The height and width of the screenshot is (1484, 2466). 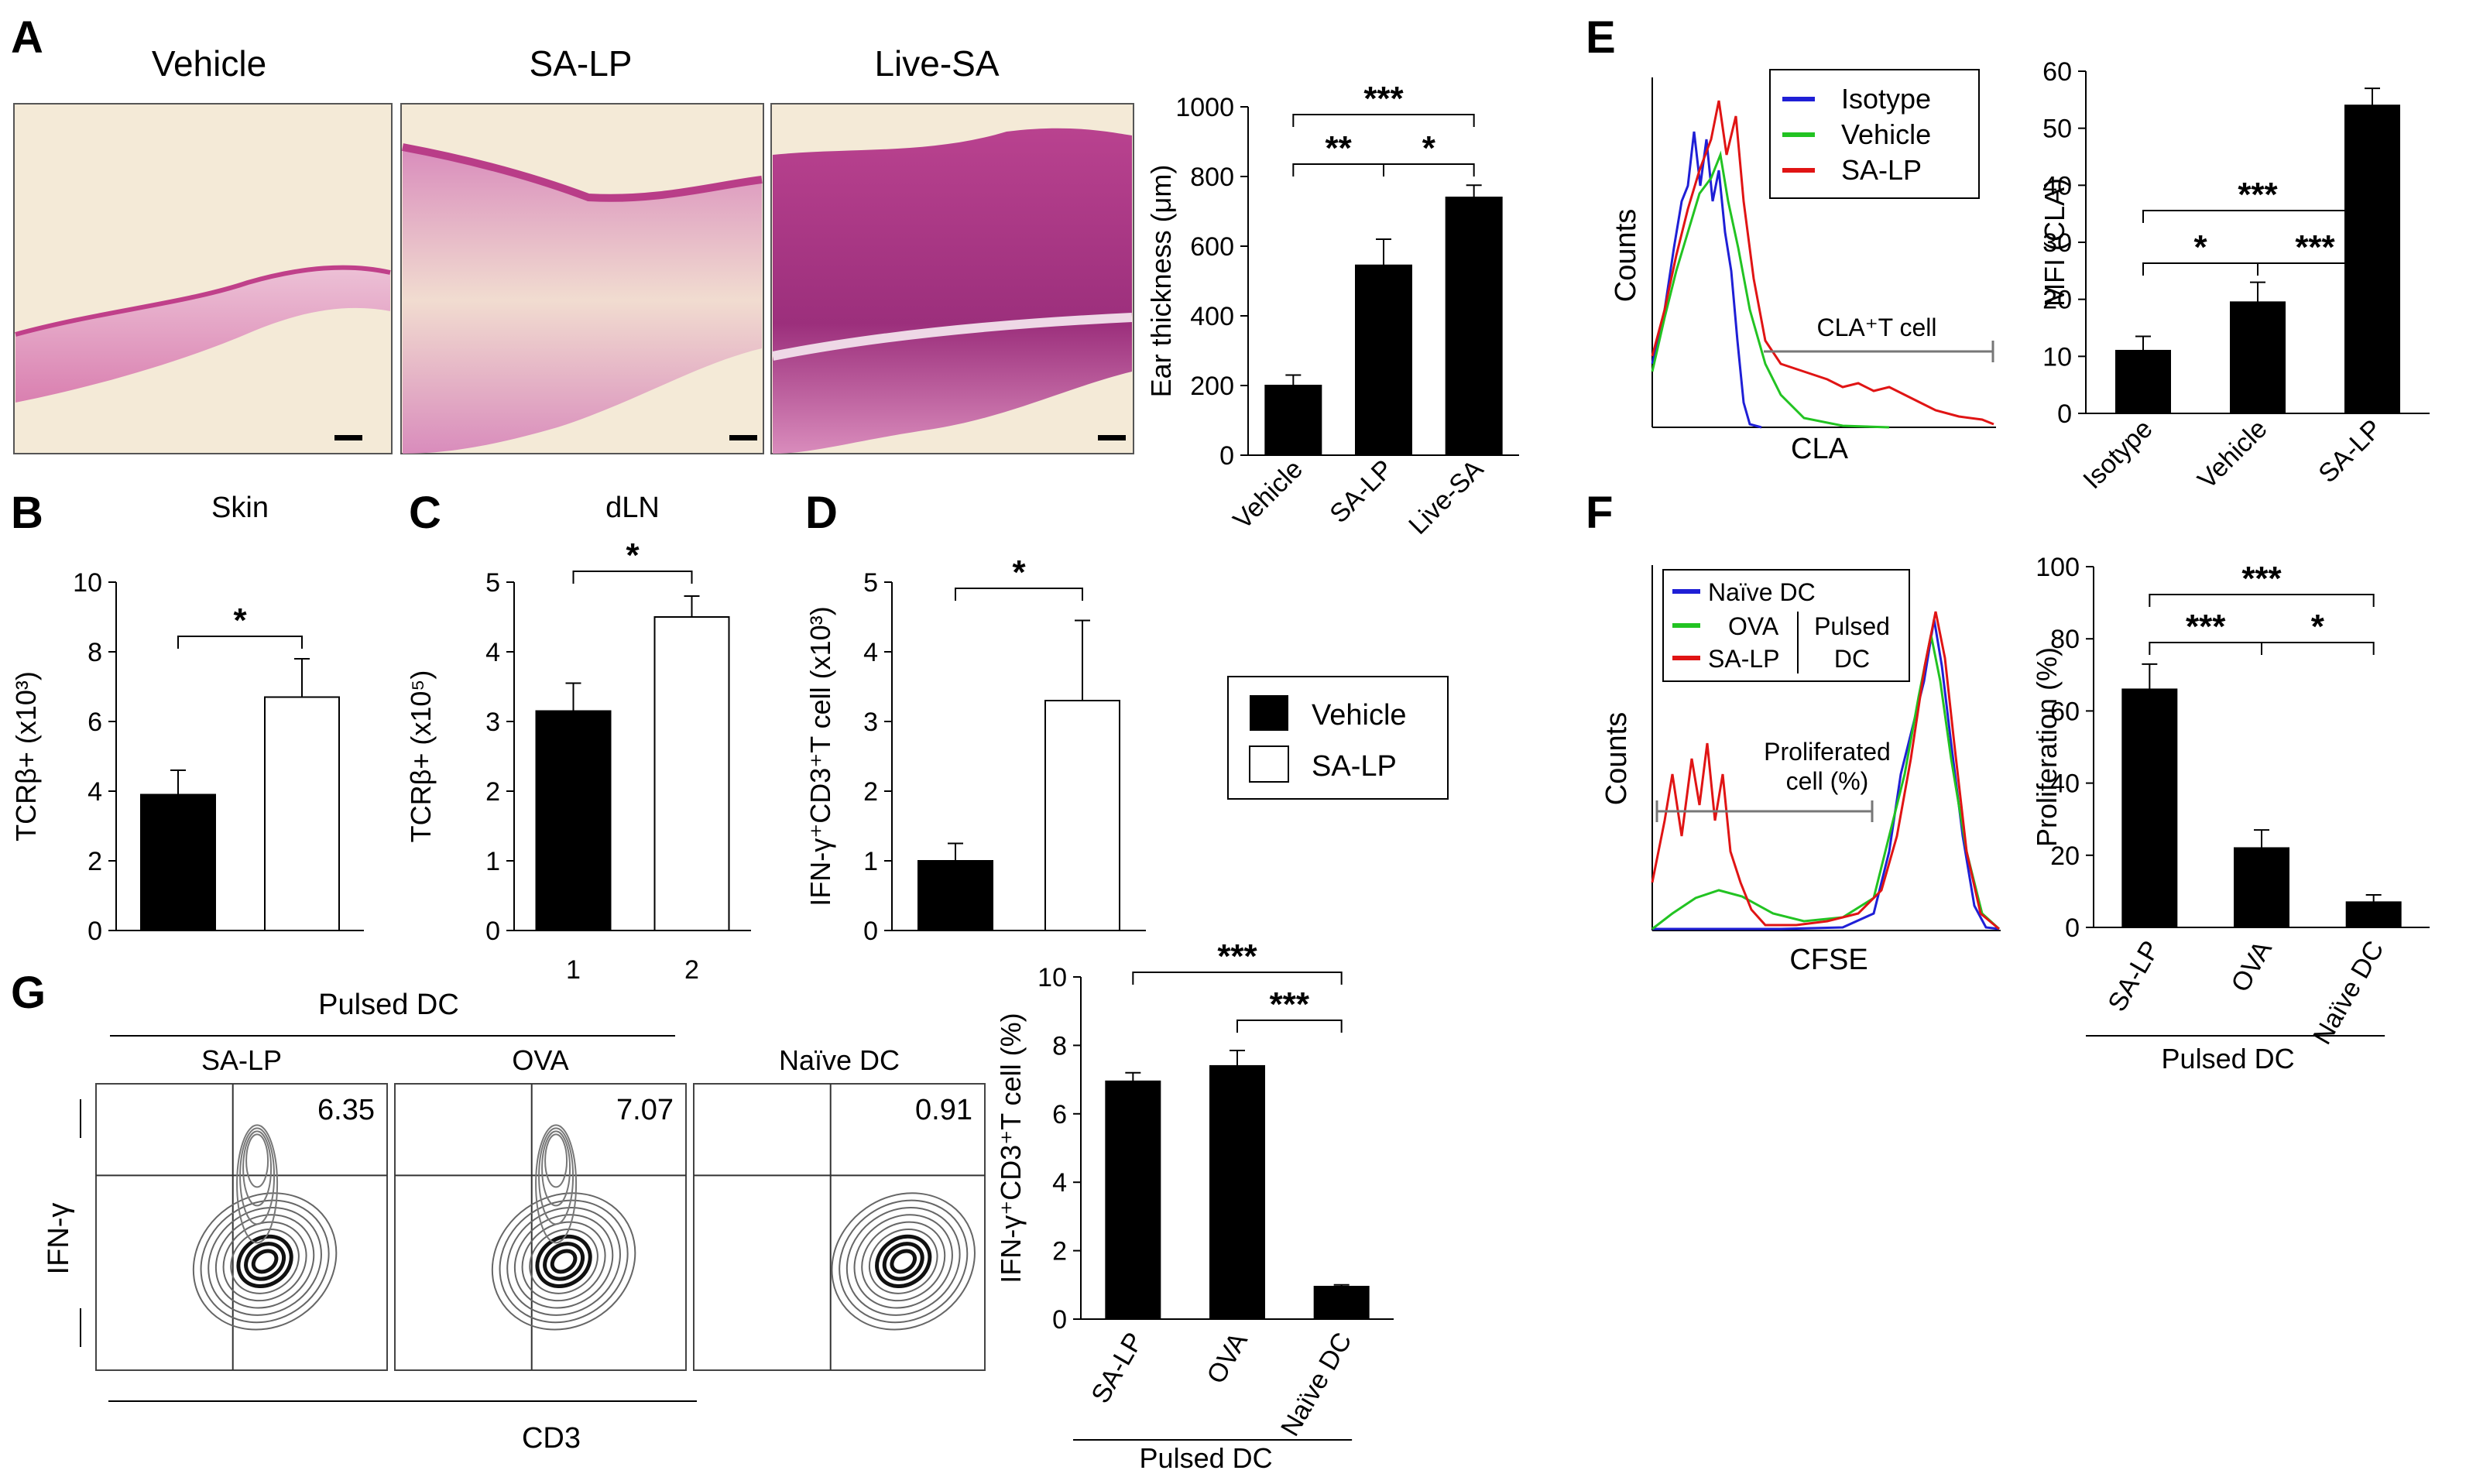 What do you see at coordinates (421, 757) in the screenshot?
I see `y-axis-label: TCRβ+ (x10⁵)` at bounding box center [421, 757].